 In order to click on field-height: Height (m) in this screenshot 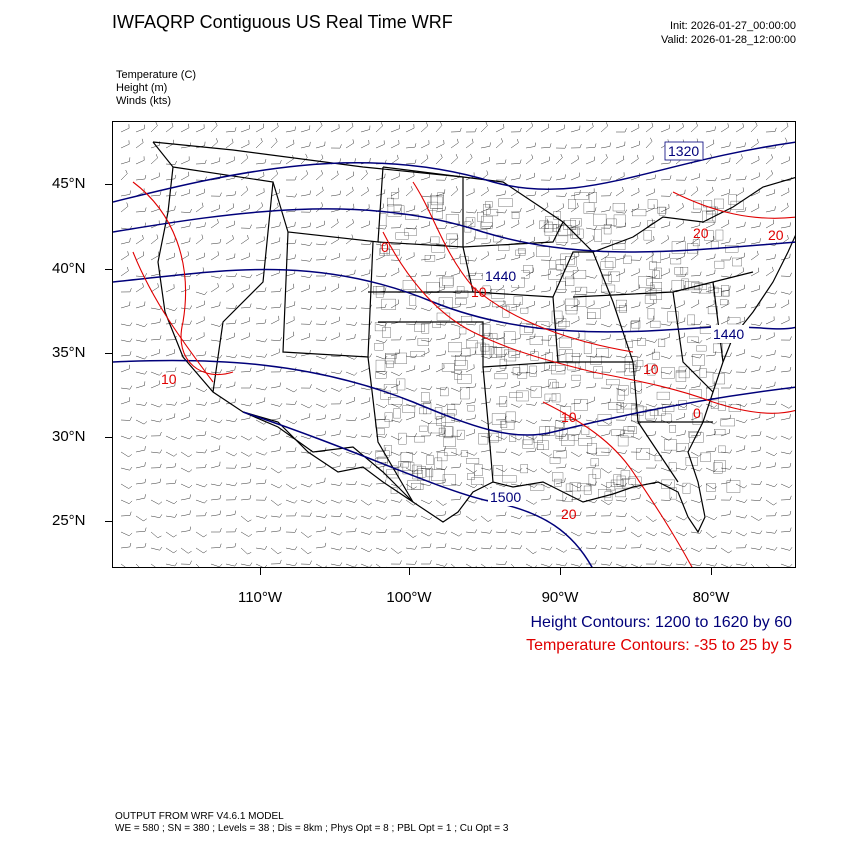, I will do `click(142, 88)`.